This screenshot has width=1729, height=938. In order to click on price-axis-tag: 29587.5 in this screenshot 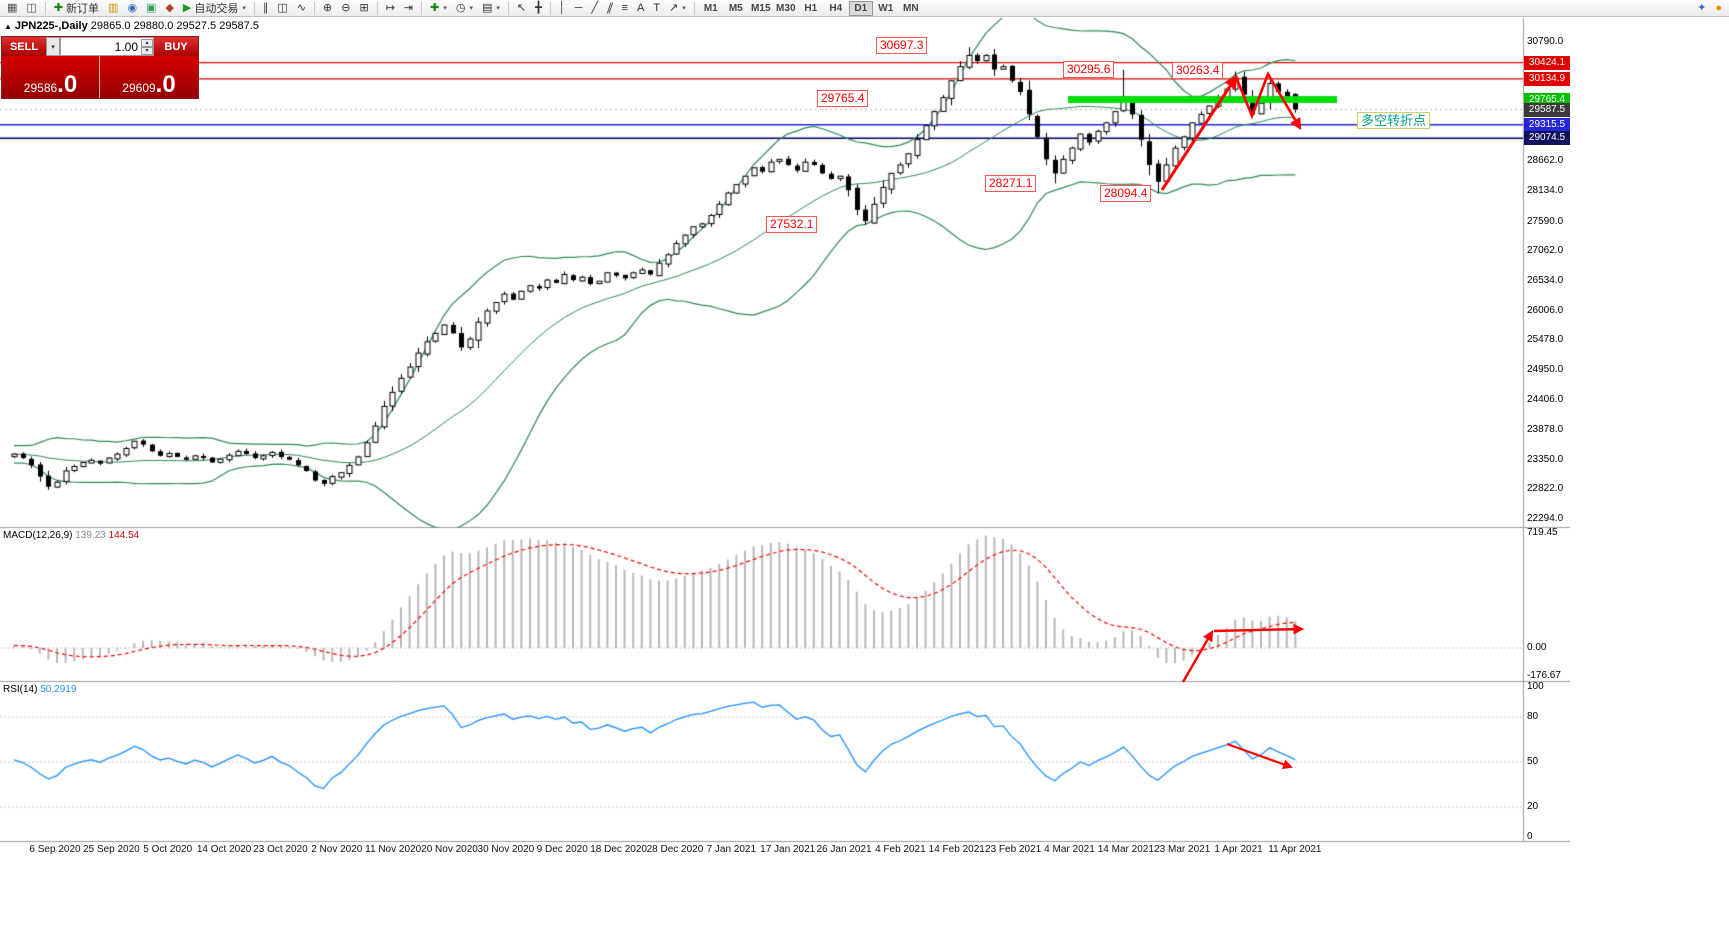, I will do `click(1547, 109)`.